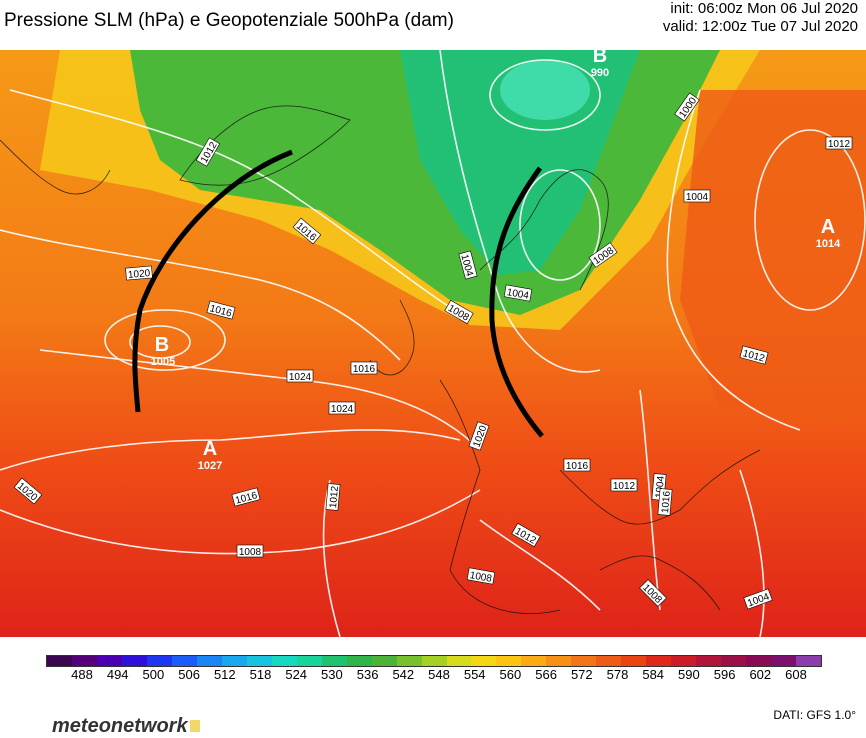  What do you see at coordinates (760, 26) in the screenshot?
I see `valid-time: valid: 12:00z Tue 07 Jul 2020` at bounding box center [760, 26].